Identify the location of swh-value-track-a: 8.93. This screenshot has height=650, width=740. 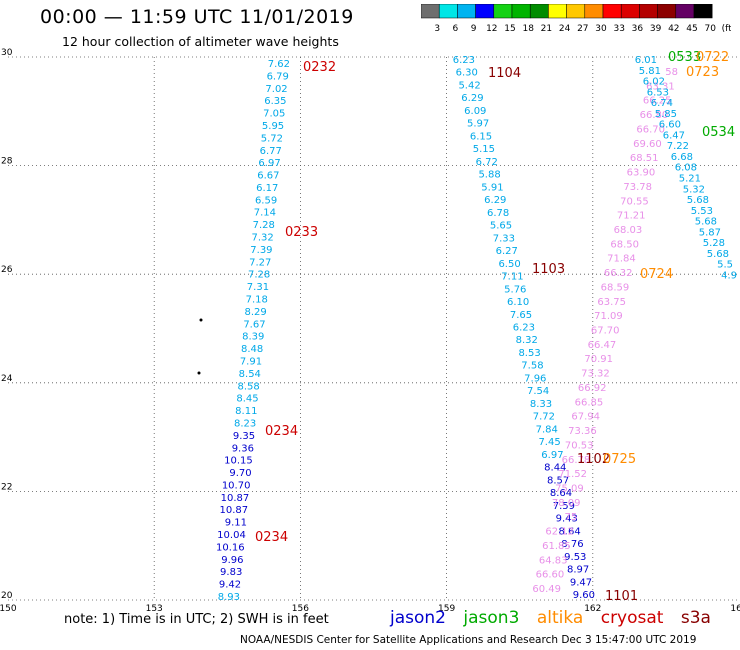
(229, 597).